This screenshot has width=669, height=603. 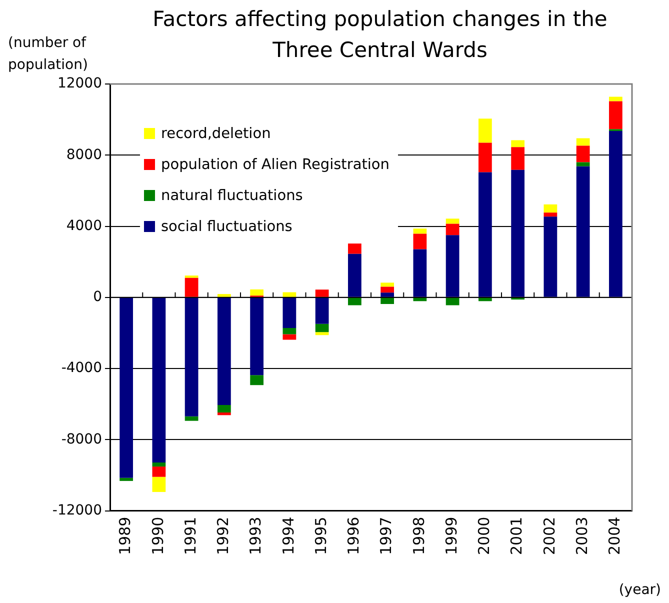 I want to click on y-tick-label: -4000, so click(x=81, y=368).